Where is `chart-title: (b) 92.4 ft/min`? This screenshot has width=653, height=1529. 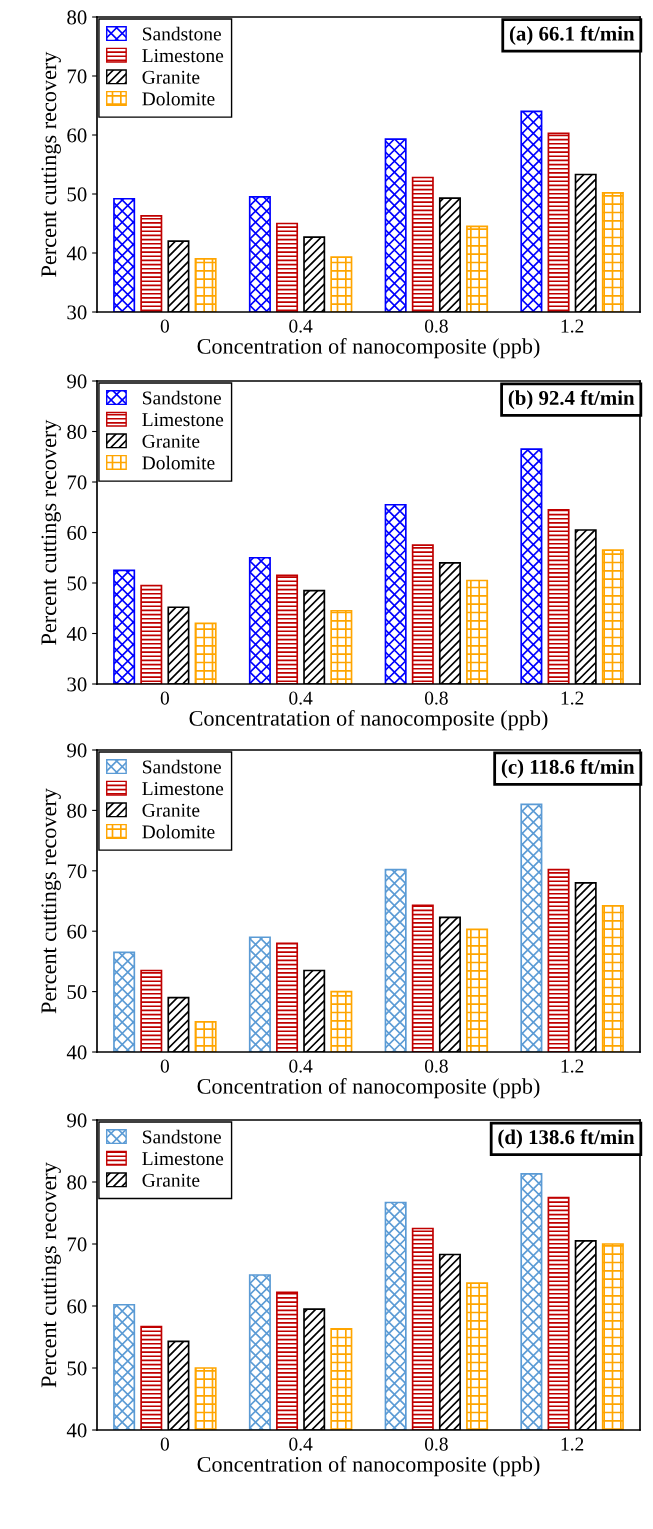 chart-title: (b) 92.4 ft/min is located at coordinates (571, 400).